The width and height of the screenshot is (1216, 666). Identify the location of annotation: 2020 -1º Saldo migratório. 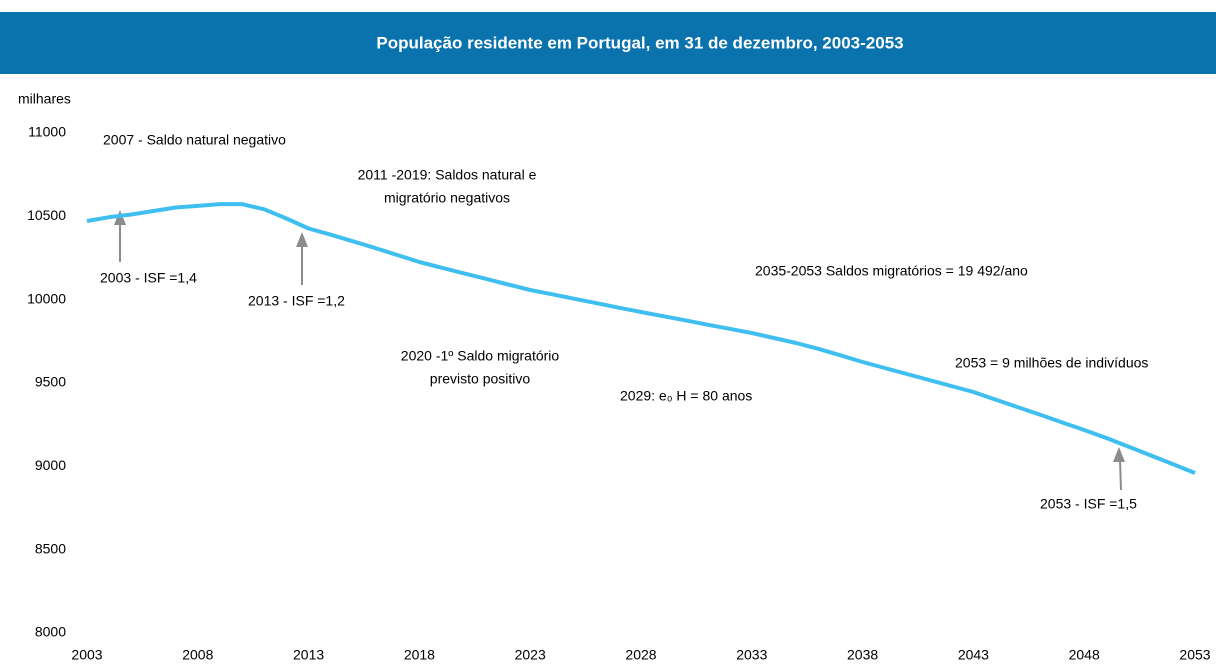
(480, 356).